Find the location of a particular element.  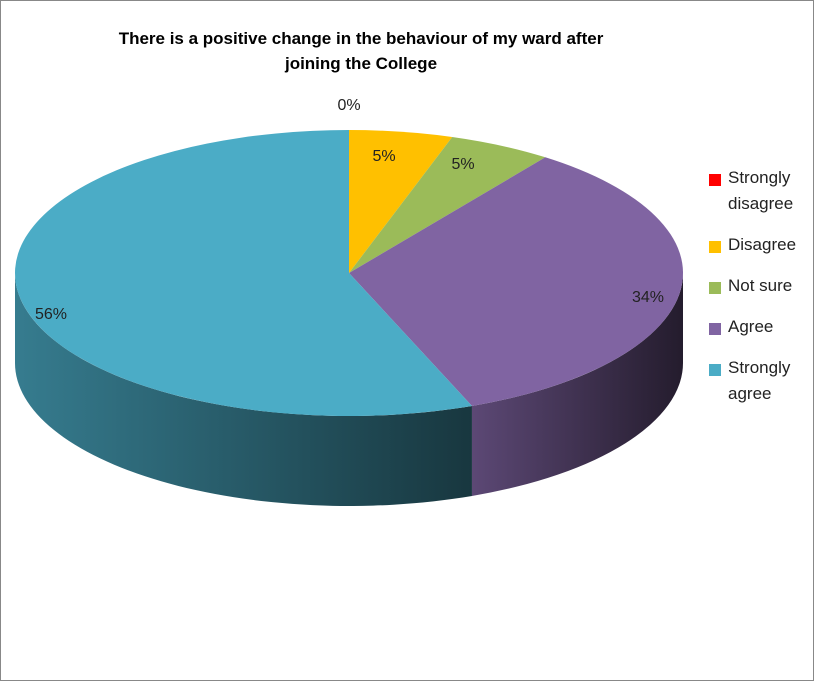

data-label-1: 5% is located at coordinates (383, 156).